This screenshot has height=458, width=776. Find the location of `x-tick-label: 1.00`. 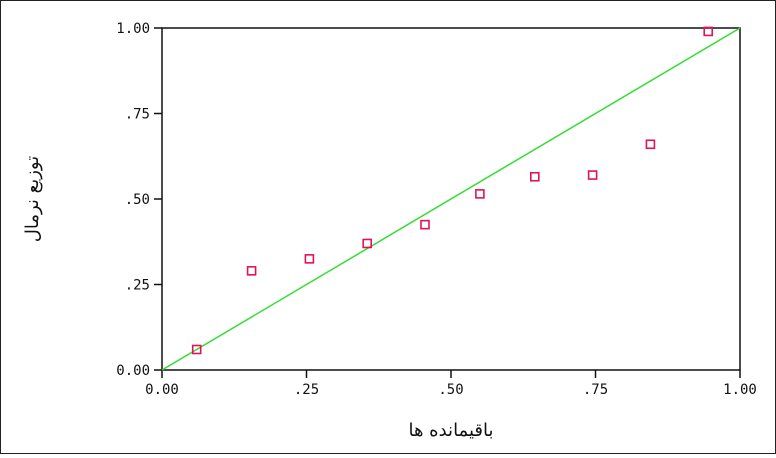

x-tick-label: 1.00 is located at coordinates (740, 390).